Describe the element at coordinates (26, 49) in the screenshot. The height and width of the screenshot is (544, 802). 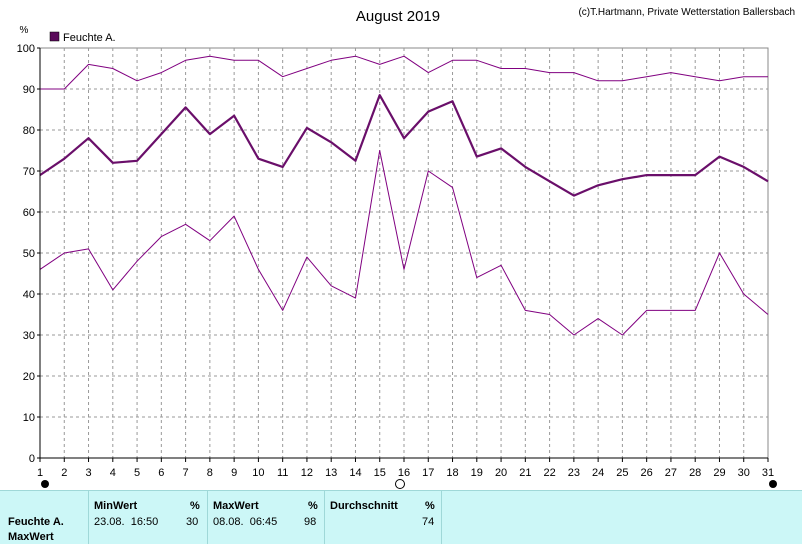
I see `y-tick-label: 100` at that location.